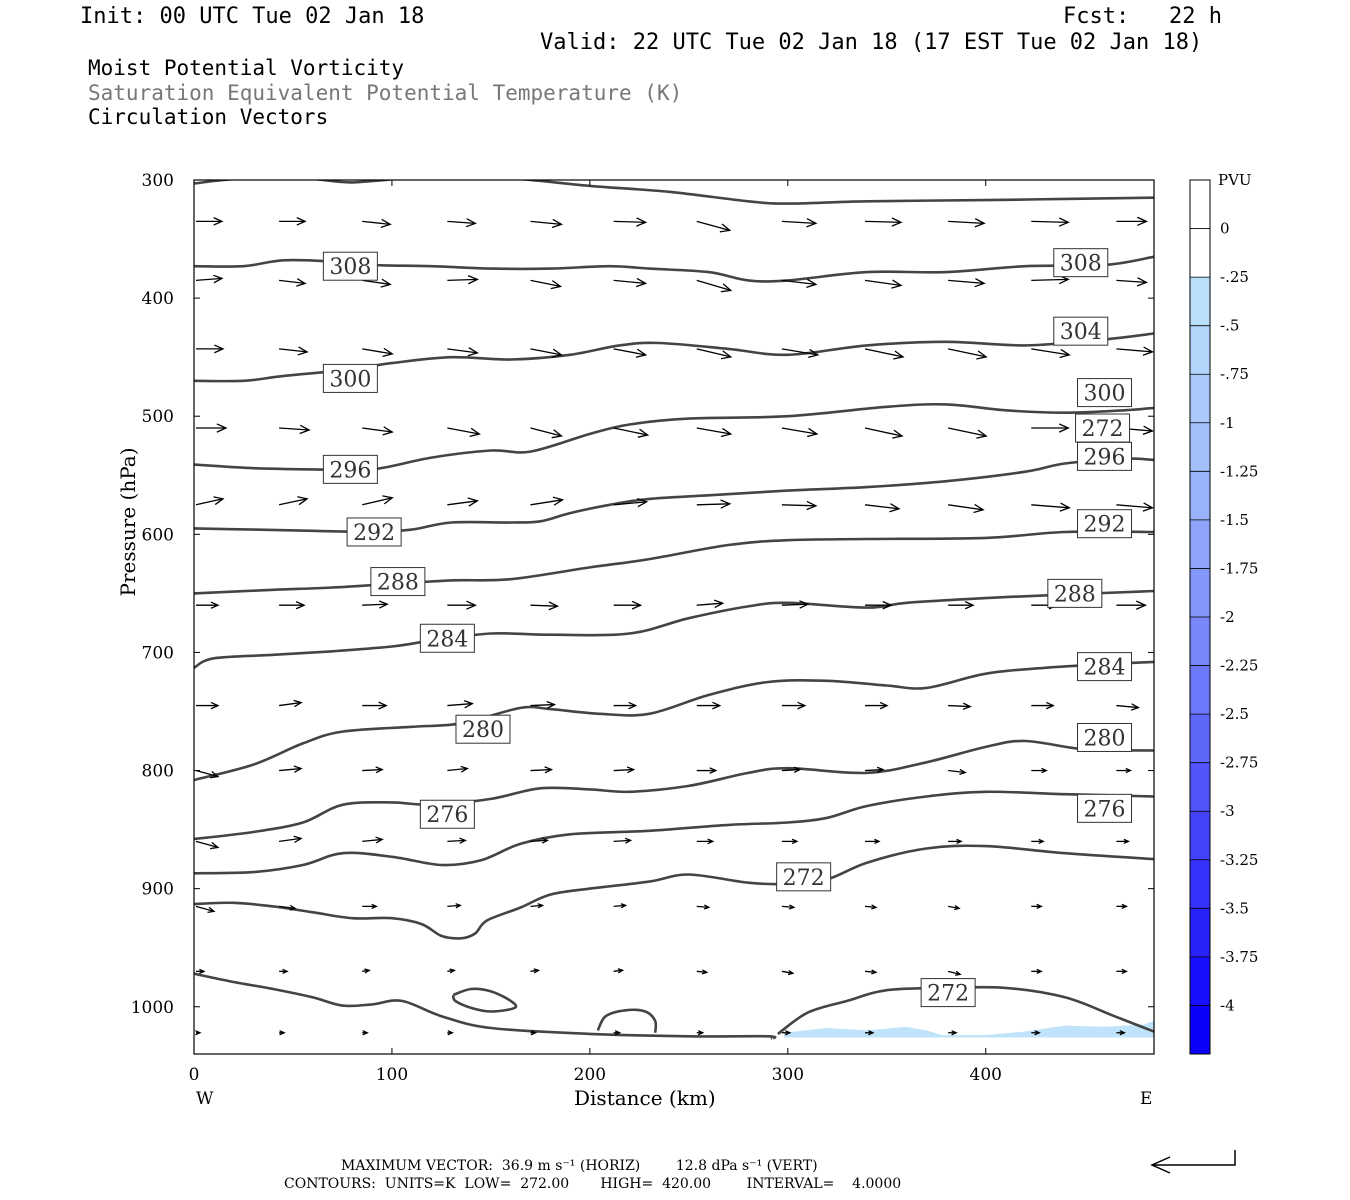 This screenshot has width=1350, height=1200. I want to click on reference-vector-icon, so click(1193, 1162).